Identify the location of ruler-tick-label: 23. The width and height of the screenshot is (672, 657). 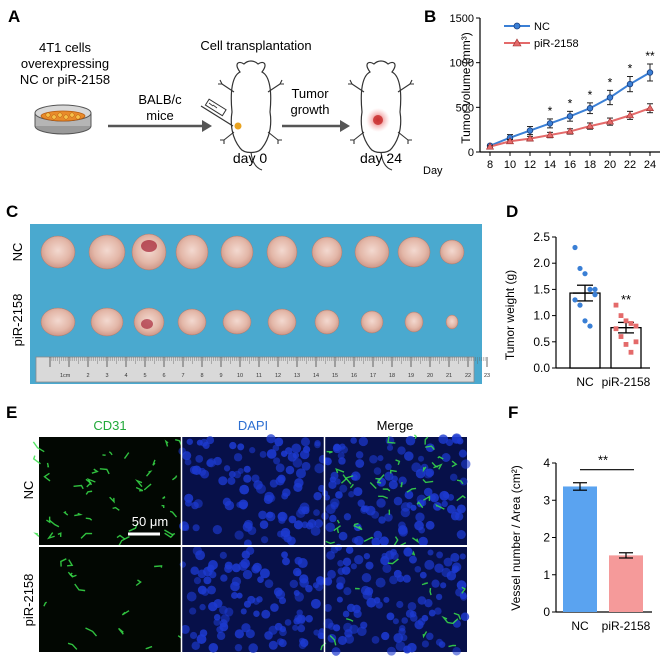
(487, 376).